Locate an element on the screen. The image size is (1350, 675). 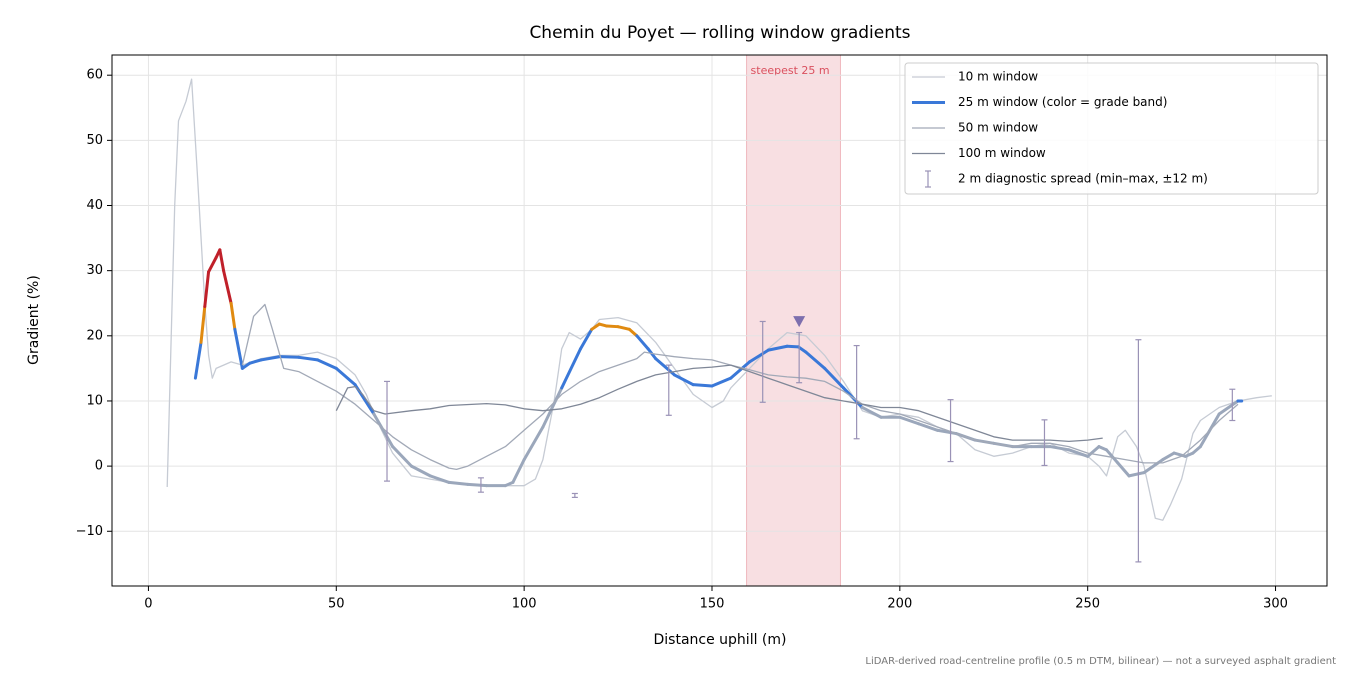
y-tick-label: 40 is located at coordinates (94, 205).